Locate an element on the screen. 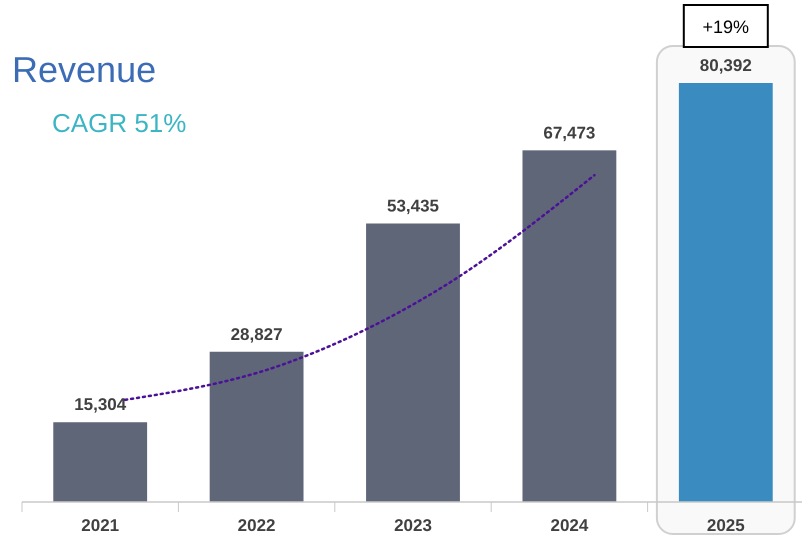 Image resolution: width=802 pixels, height=542 pixels. x-tick-label: 2025 is located at coordinates (725, 525).